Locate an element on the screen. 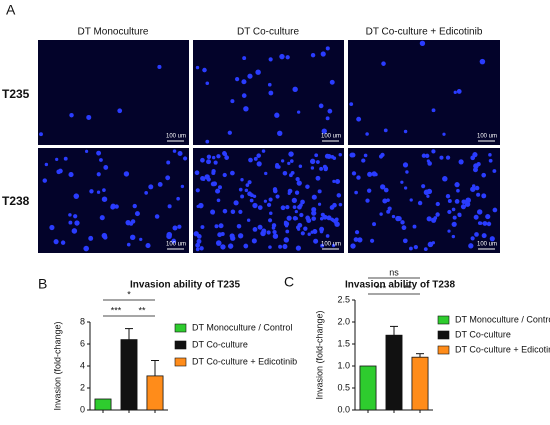 The image size is (550, 425). significance-label: * is located at coordinates (129, 294).